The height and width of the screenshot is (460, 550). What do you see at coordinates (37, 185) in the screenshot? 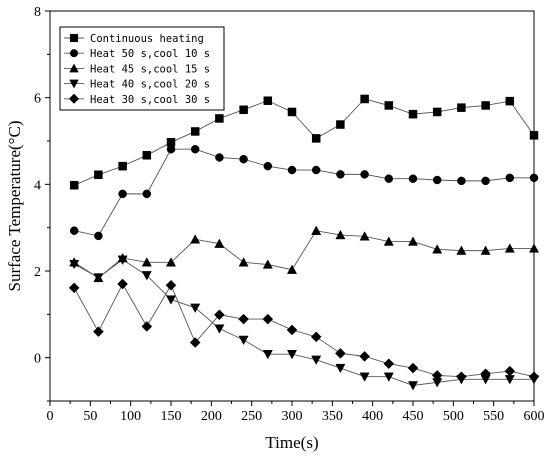
I see `y-tick-label: 4` at bounding box center [37, 185].